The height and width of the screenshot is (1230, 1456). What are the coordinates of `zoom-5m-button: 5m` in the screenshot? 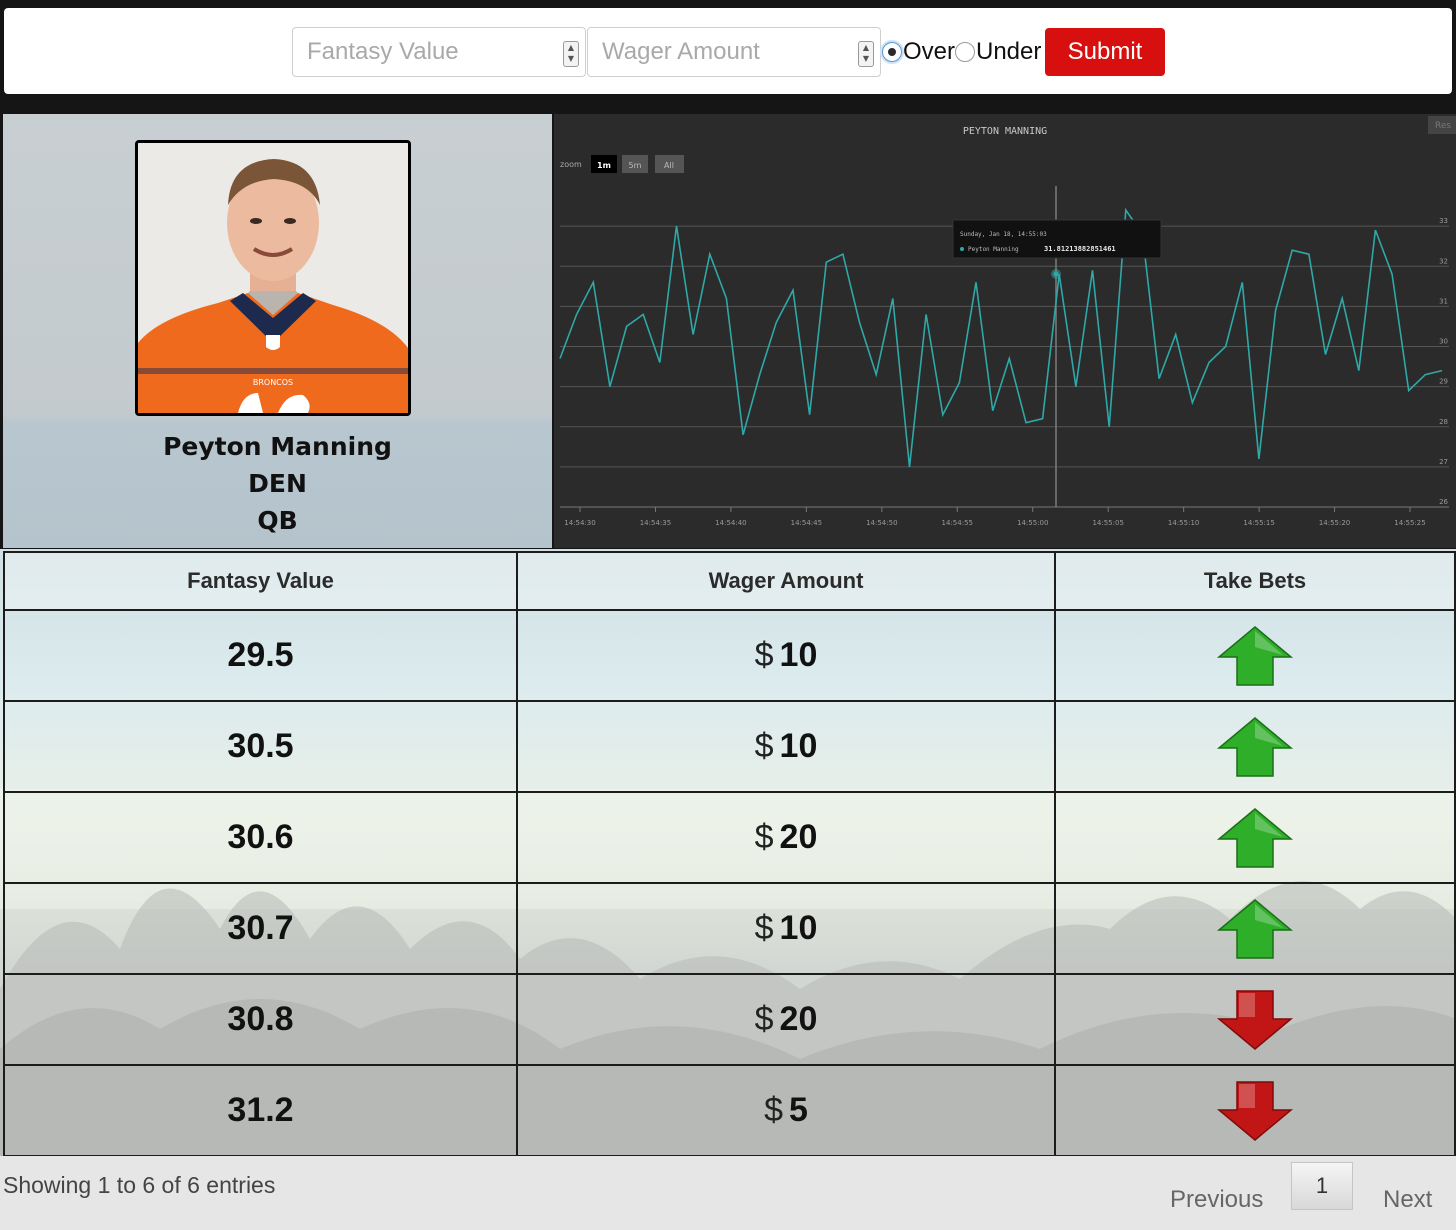 It's located at (635, 164).